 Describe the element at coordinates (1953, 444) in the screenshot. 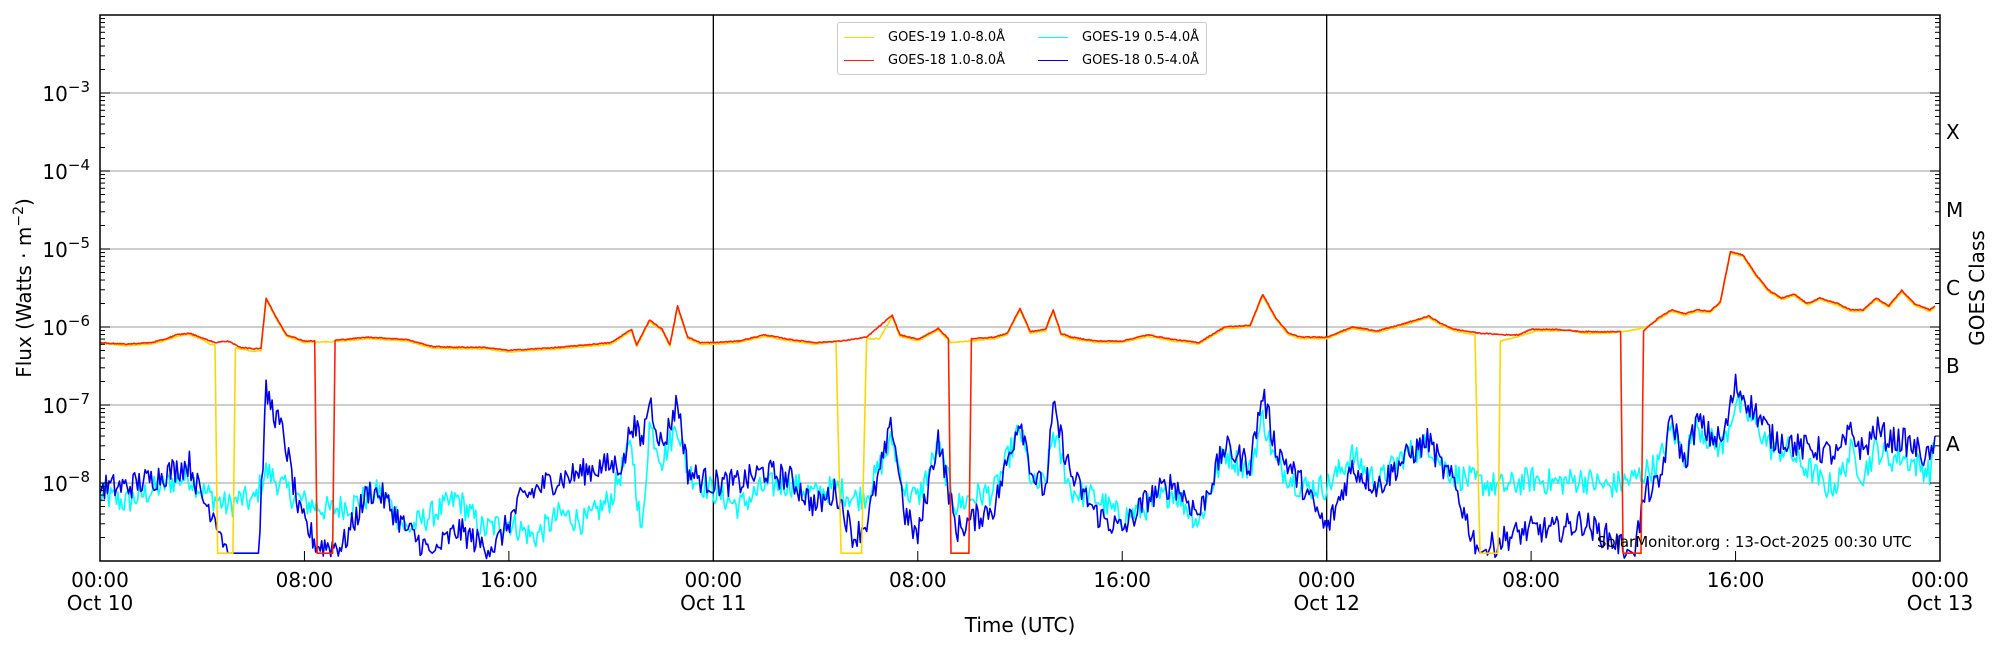

I see `goes-class-label: A` at that location.